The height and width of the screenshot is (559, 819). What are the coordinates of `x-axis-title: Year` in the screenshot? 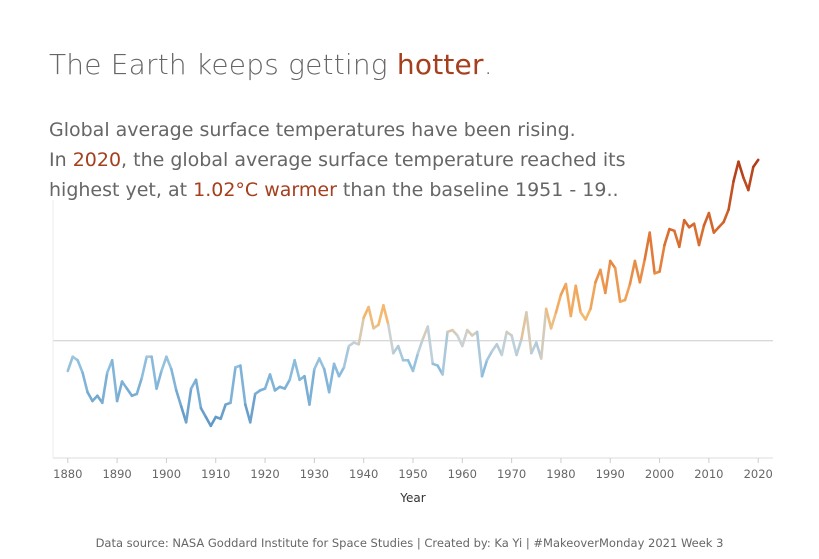 It's located at (412, 498).